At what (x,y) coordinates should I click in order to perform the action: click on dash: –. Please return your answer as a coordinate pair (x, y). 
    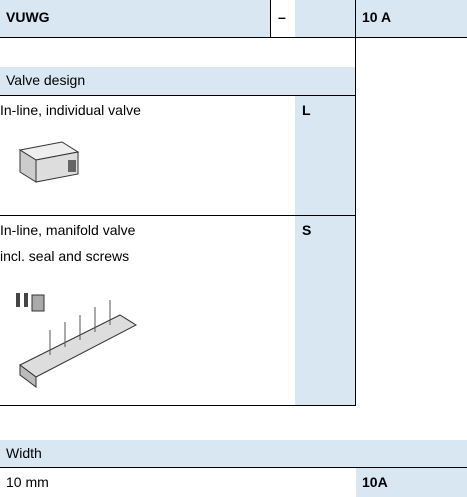
    Looking at the image, I should click on (282, 17).